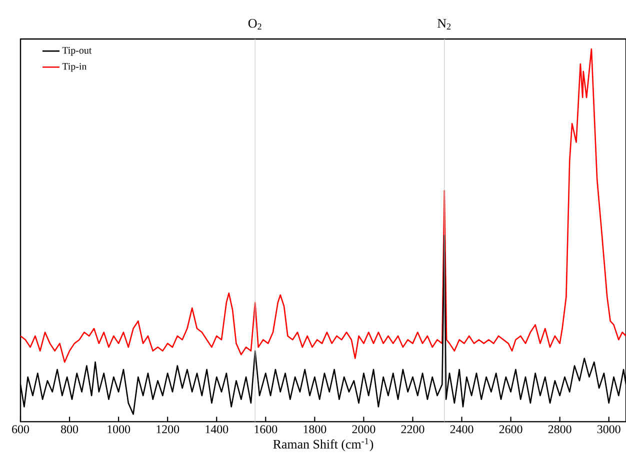 This screenshot has height=466, width=626. Describe the element at coordinates (315, 429) in the screenshot. I see `x-tick-label: 1800` at that location.